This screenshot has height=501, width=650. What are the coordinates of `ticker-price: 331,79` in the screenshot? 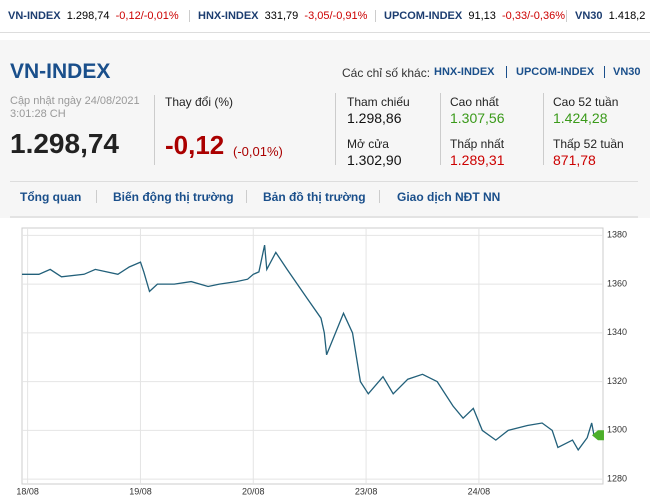 It's located at (281, 16).